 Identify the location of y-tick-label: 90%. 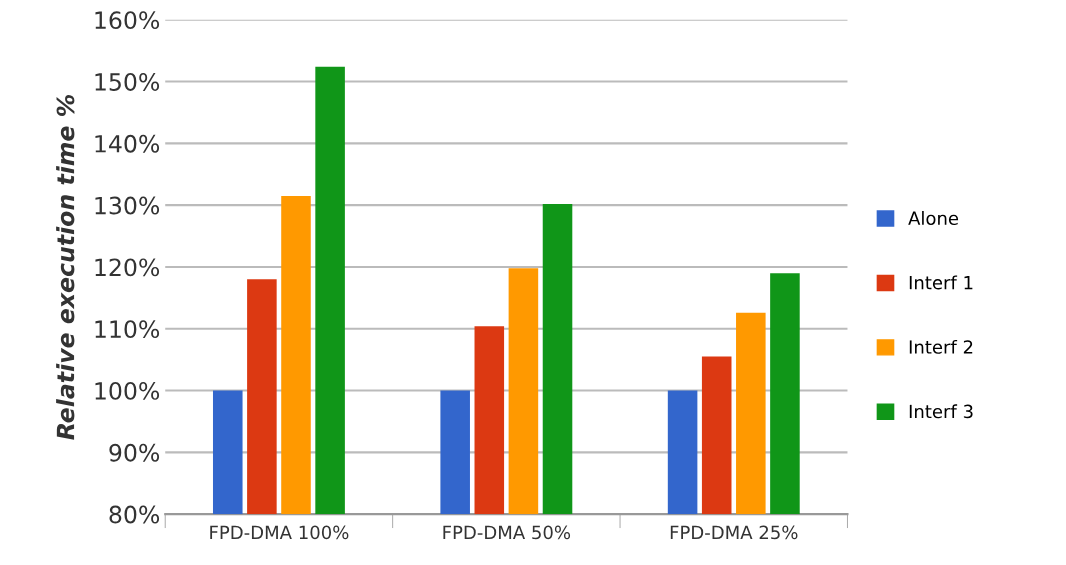
(134, 452).